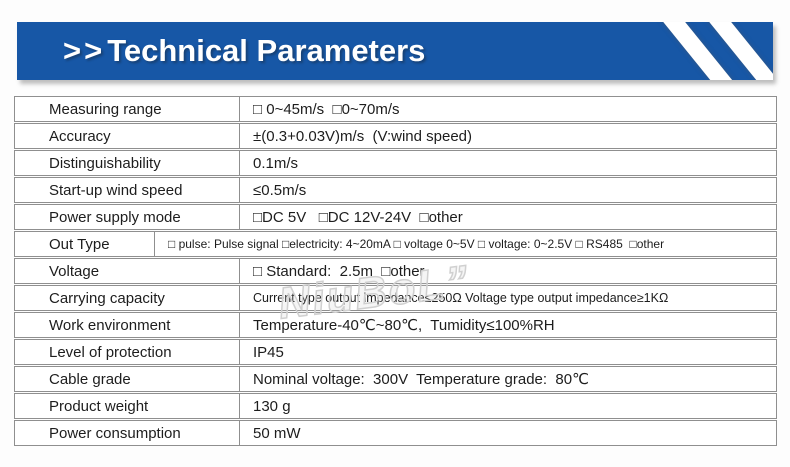 The width and height of the screenshot is (790, 467). What do you see at coordinates (127, 379) in the screenshot?
I see `row-label: Cable grade` at bounding box center [127, 379].